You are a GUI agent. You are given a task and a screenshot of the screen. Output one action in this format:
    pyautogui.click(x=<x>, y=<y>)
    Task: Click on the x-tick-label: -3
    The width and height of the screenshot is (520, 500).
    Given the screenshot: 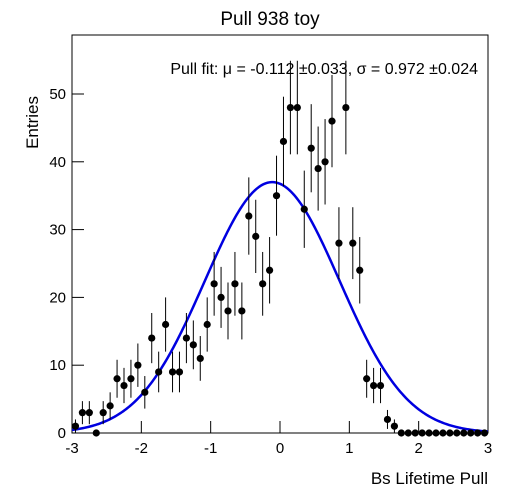 What is the action you would take?
    pyautogui.click(x=71, y=448)
    